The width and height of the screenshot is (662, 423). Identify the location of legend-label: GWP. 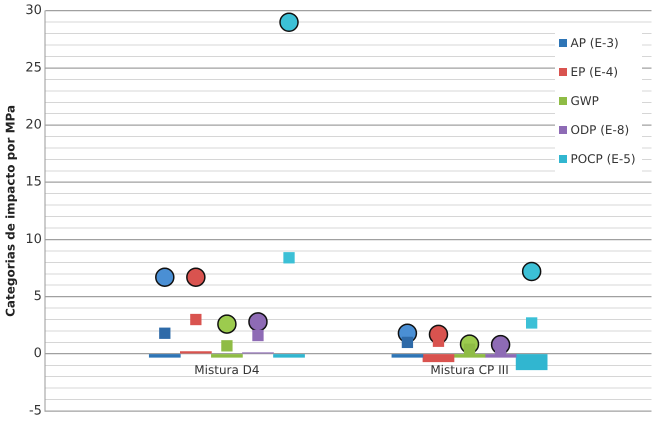
(584, 101).